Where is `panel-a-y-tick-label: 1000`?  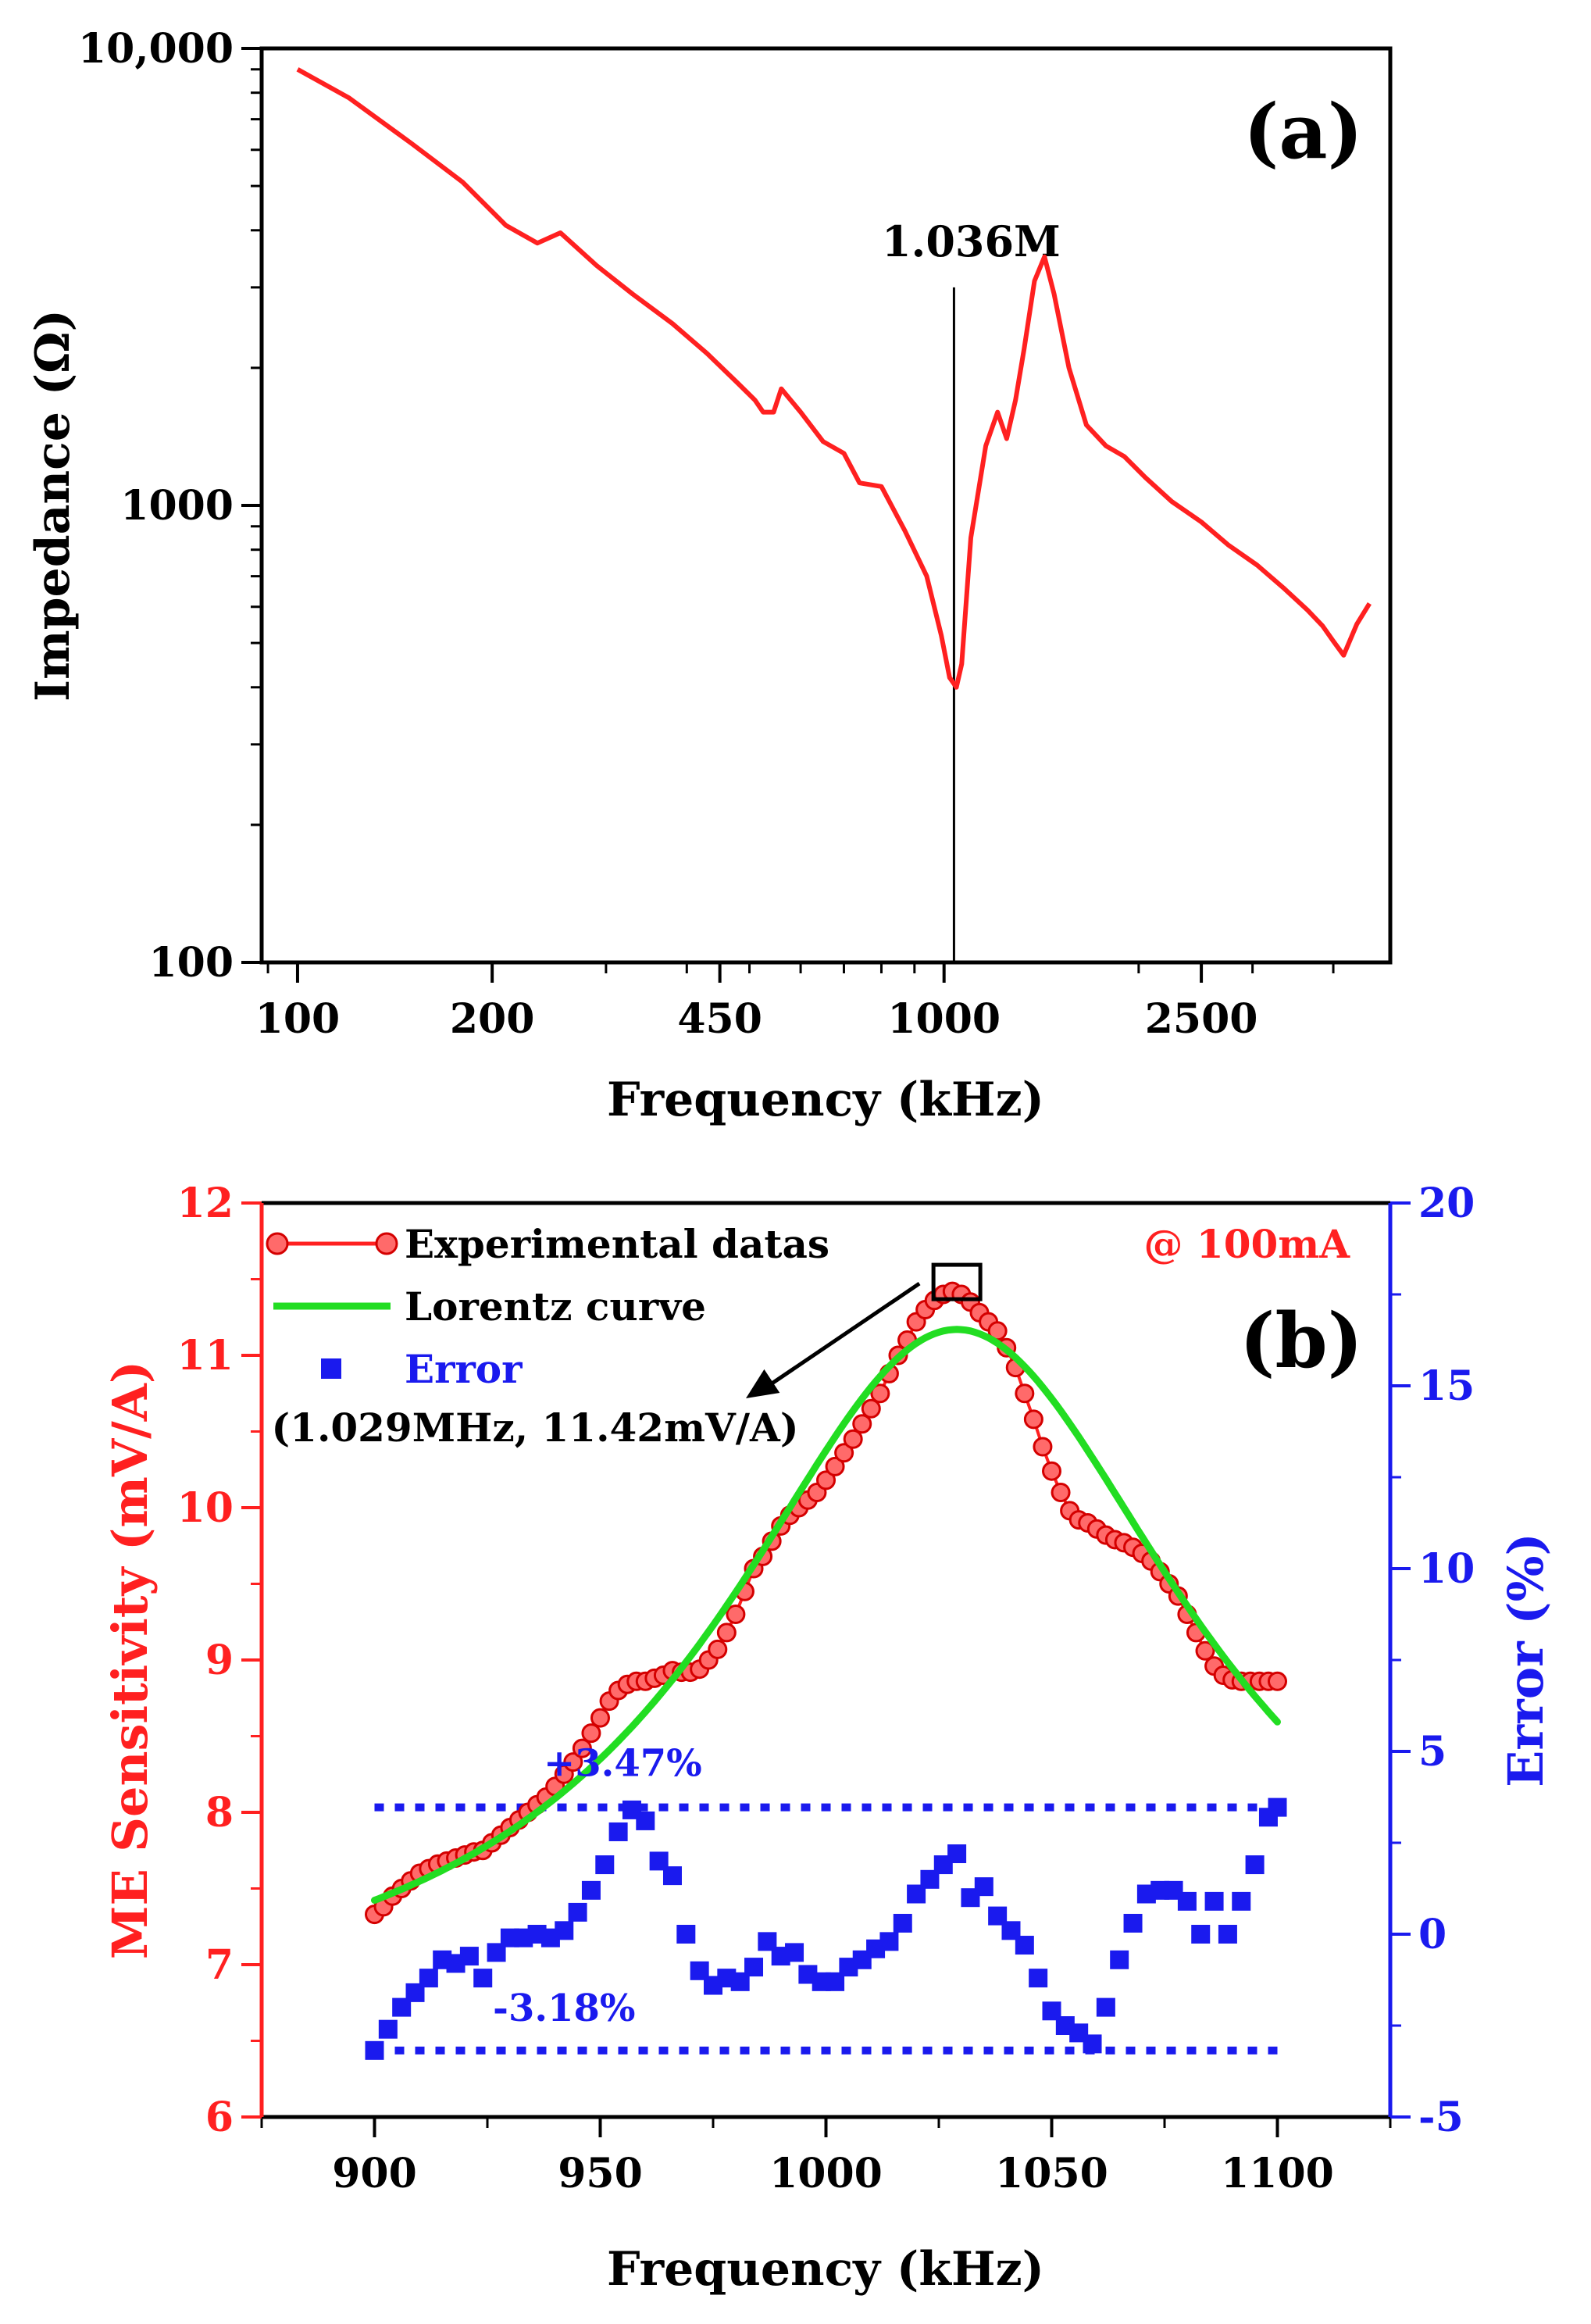
panel-a-y-tick-label: 1000 is located at coordinates (177, 506).